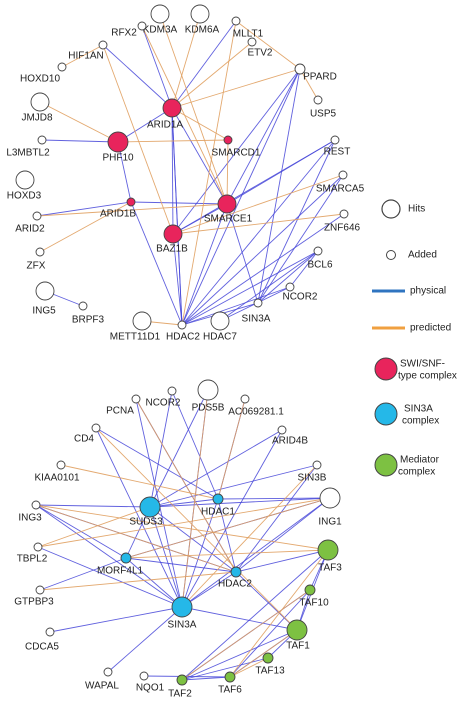 Image resolution: width=474 pixels, height=702 pixels. What do you see at coordinates (230, 690) in the screenshot?
I see `node-label: TAF6` at bounding box center [230, 690].